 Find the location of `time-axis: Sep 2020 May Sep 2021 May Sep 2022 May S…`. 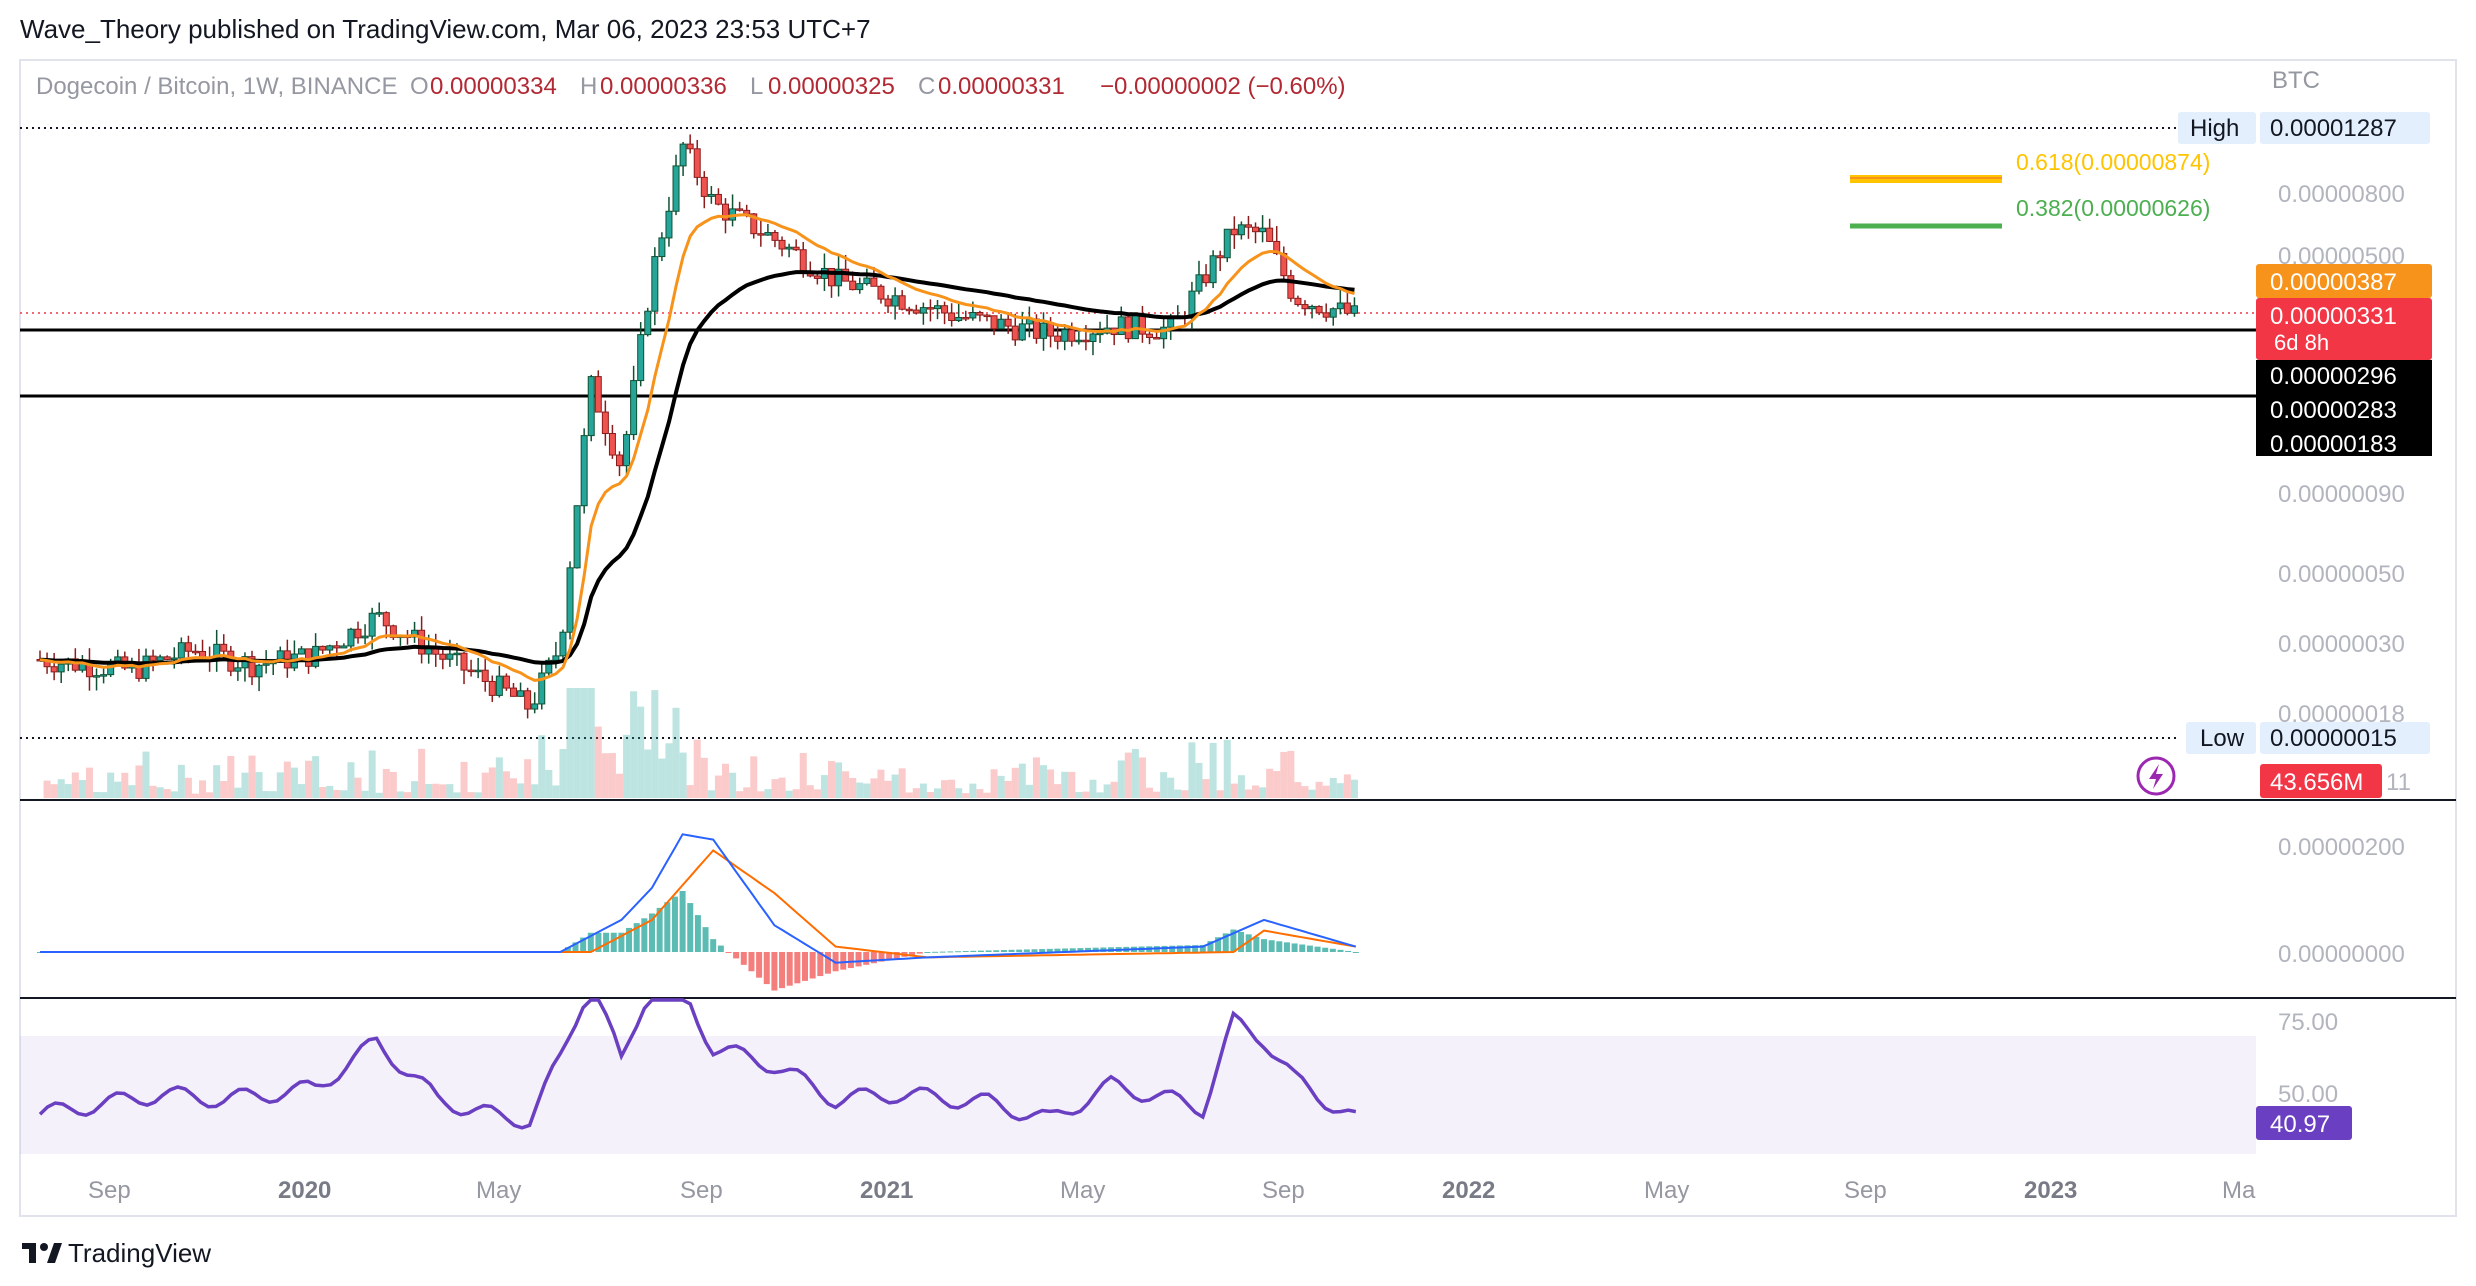

time-axis: Sep 2020 May Sep 2021 May Sep 2022 May S… is located at coordinates (1172, 1190).